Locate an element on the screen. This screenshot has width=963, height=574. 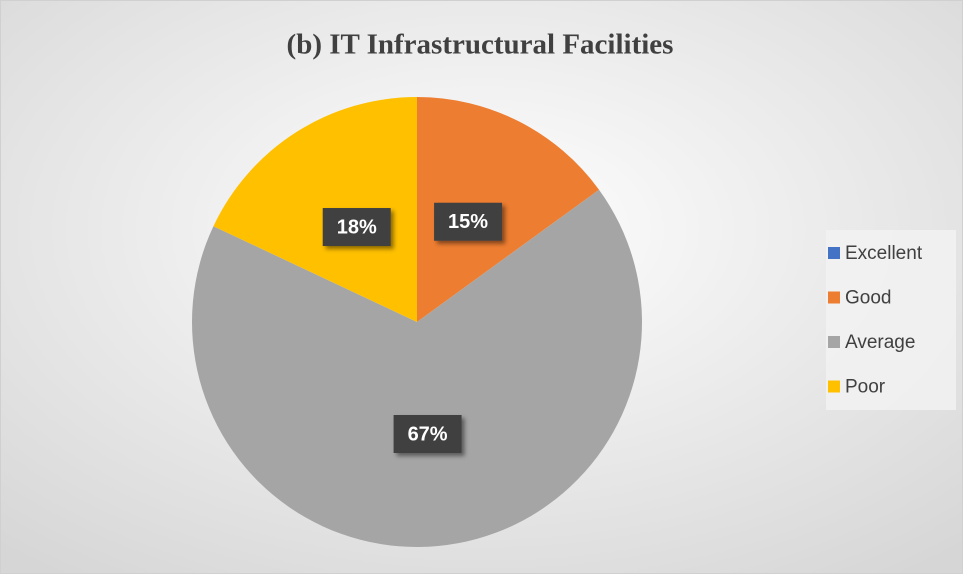
data-label: 67% is located at coordinates (428, 434).